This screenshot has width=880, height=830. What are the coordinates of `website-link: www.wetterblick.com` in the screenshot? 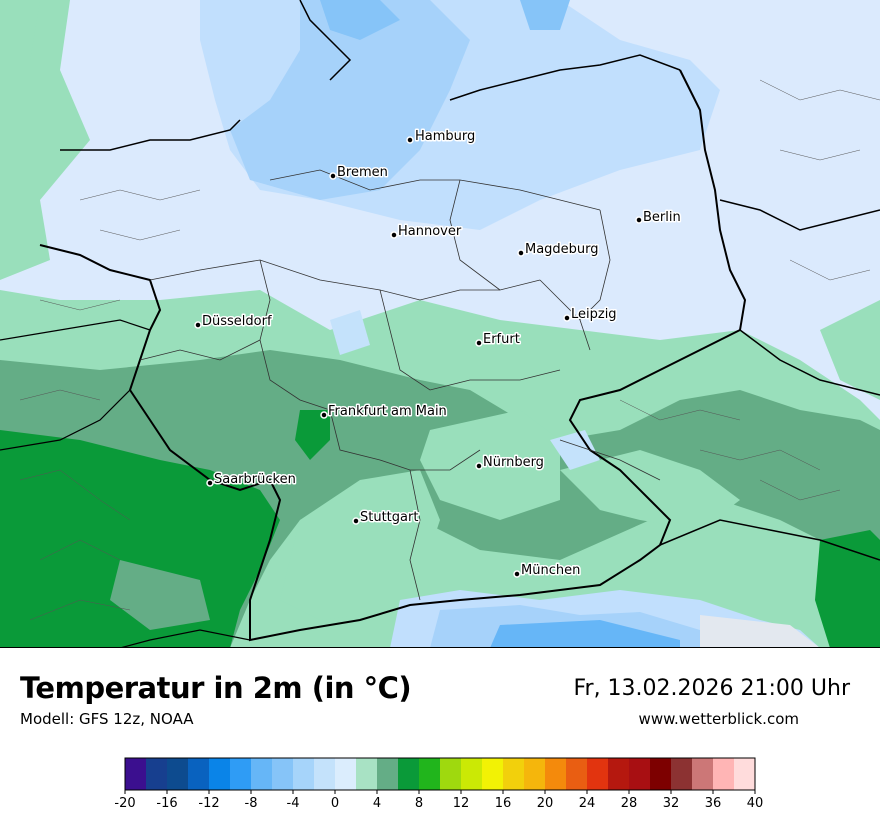 It's located at (718, 719).